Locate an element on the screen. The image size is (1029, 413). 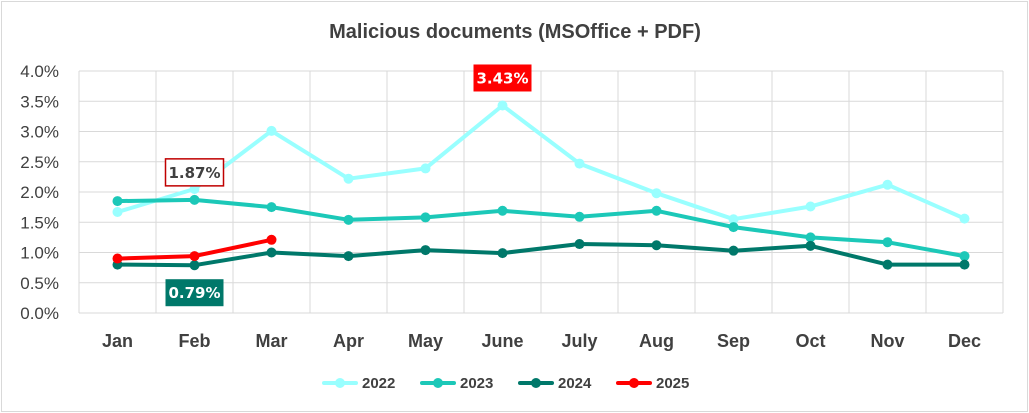
x-tick-label: Sep is located at coordinates (733, 341).